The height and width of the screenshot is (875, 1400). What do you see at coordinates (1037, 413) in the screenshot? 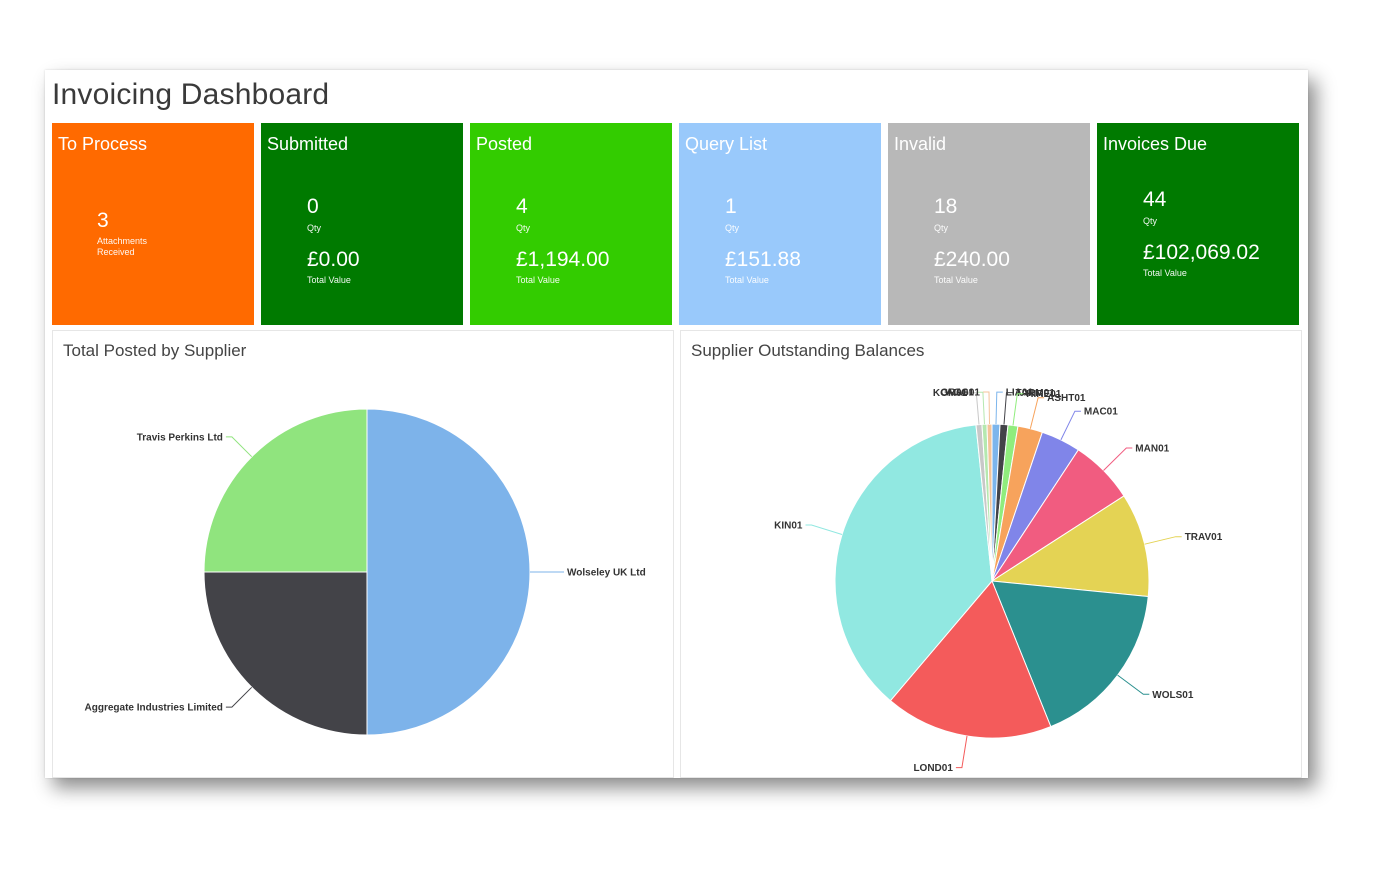
I see `pie-connector-asht01` at bounding box center [1037, 413].